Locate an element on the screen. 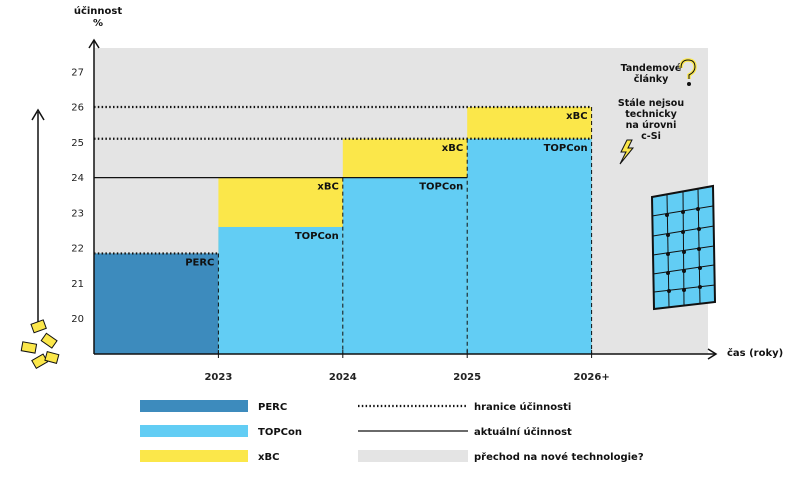  tandem-label-line-2: články is located at coordinates (651, 79).